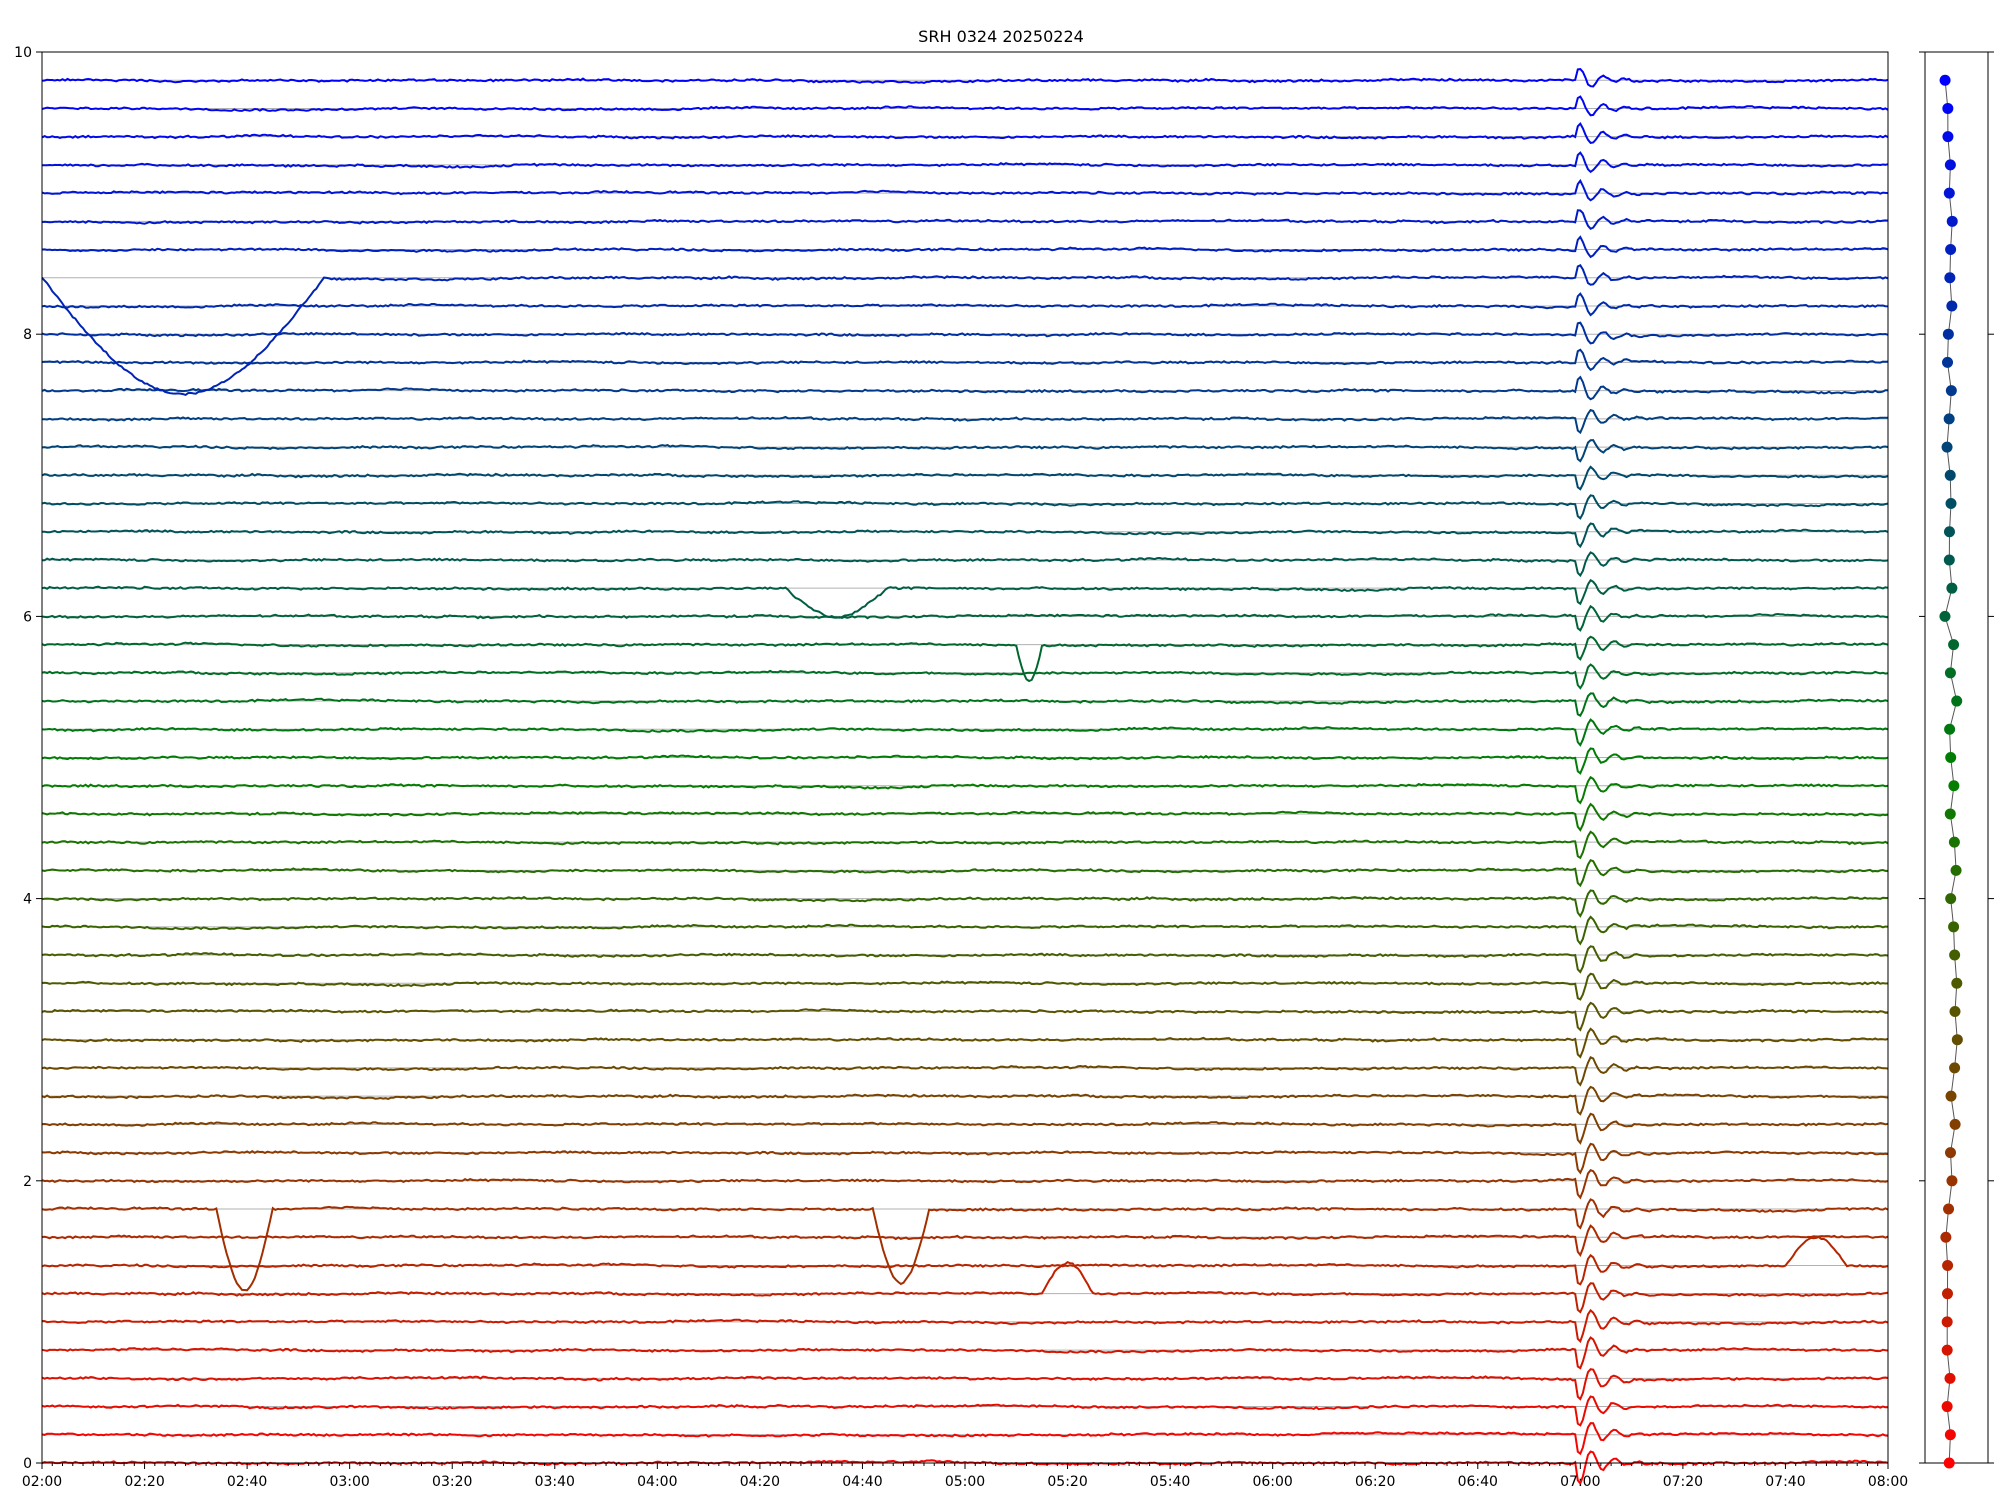  I want to click on x-tick-label: 06:00, so click(1272, 1482).